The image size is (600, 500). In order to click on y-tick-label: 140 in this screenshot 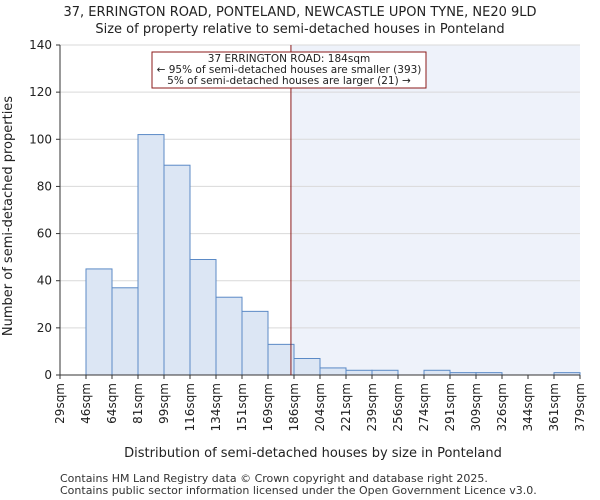, I will do `click(40, 45)`.